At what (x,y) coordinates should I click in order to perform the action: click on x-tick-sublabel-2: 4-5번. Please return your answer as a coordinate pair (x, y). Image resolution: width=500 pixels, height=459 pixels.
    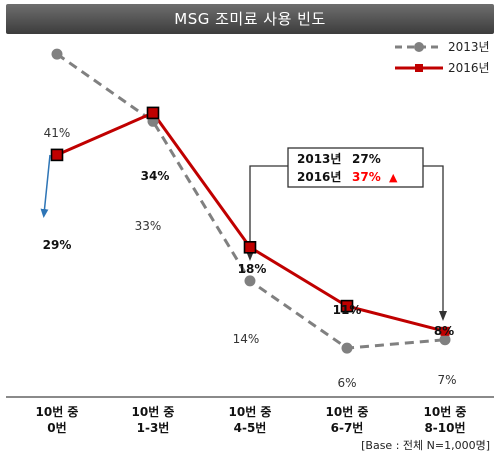
    Looking at the image, I should click on (250, 427).